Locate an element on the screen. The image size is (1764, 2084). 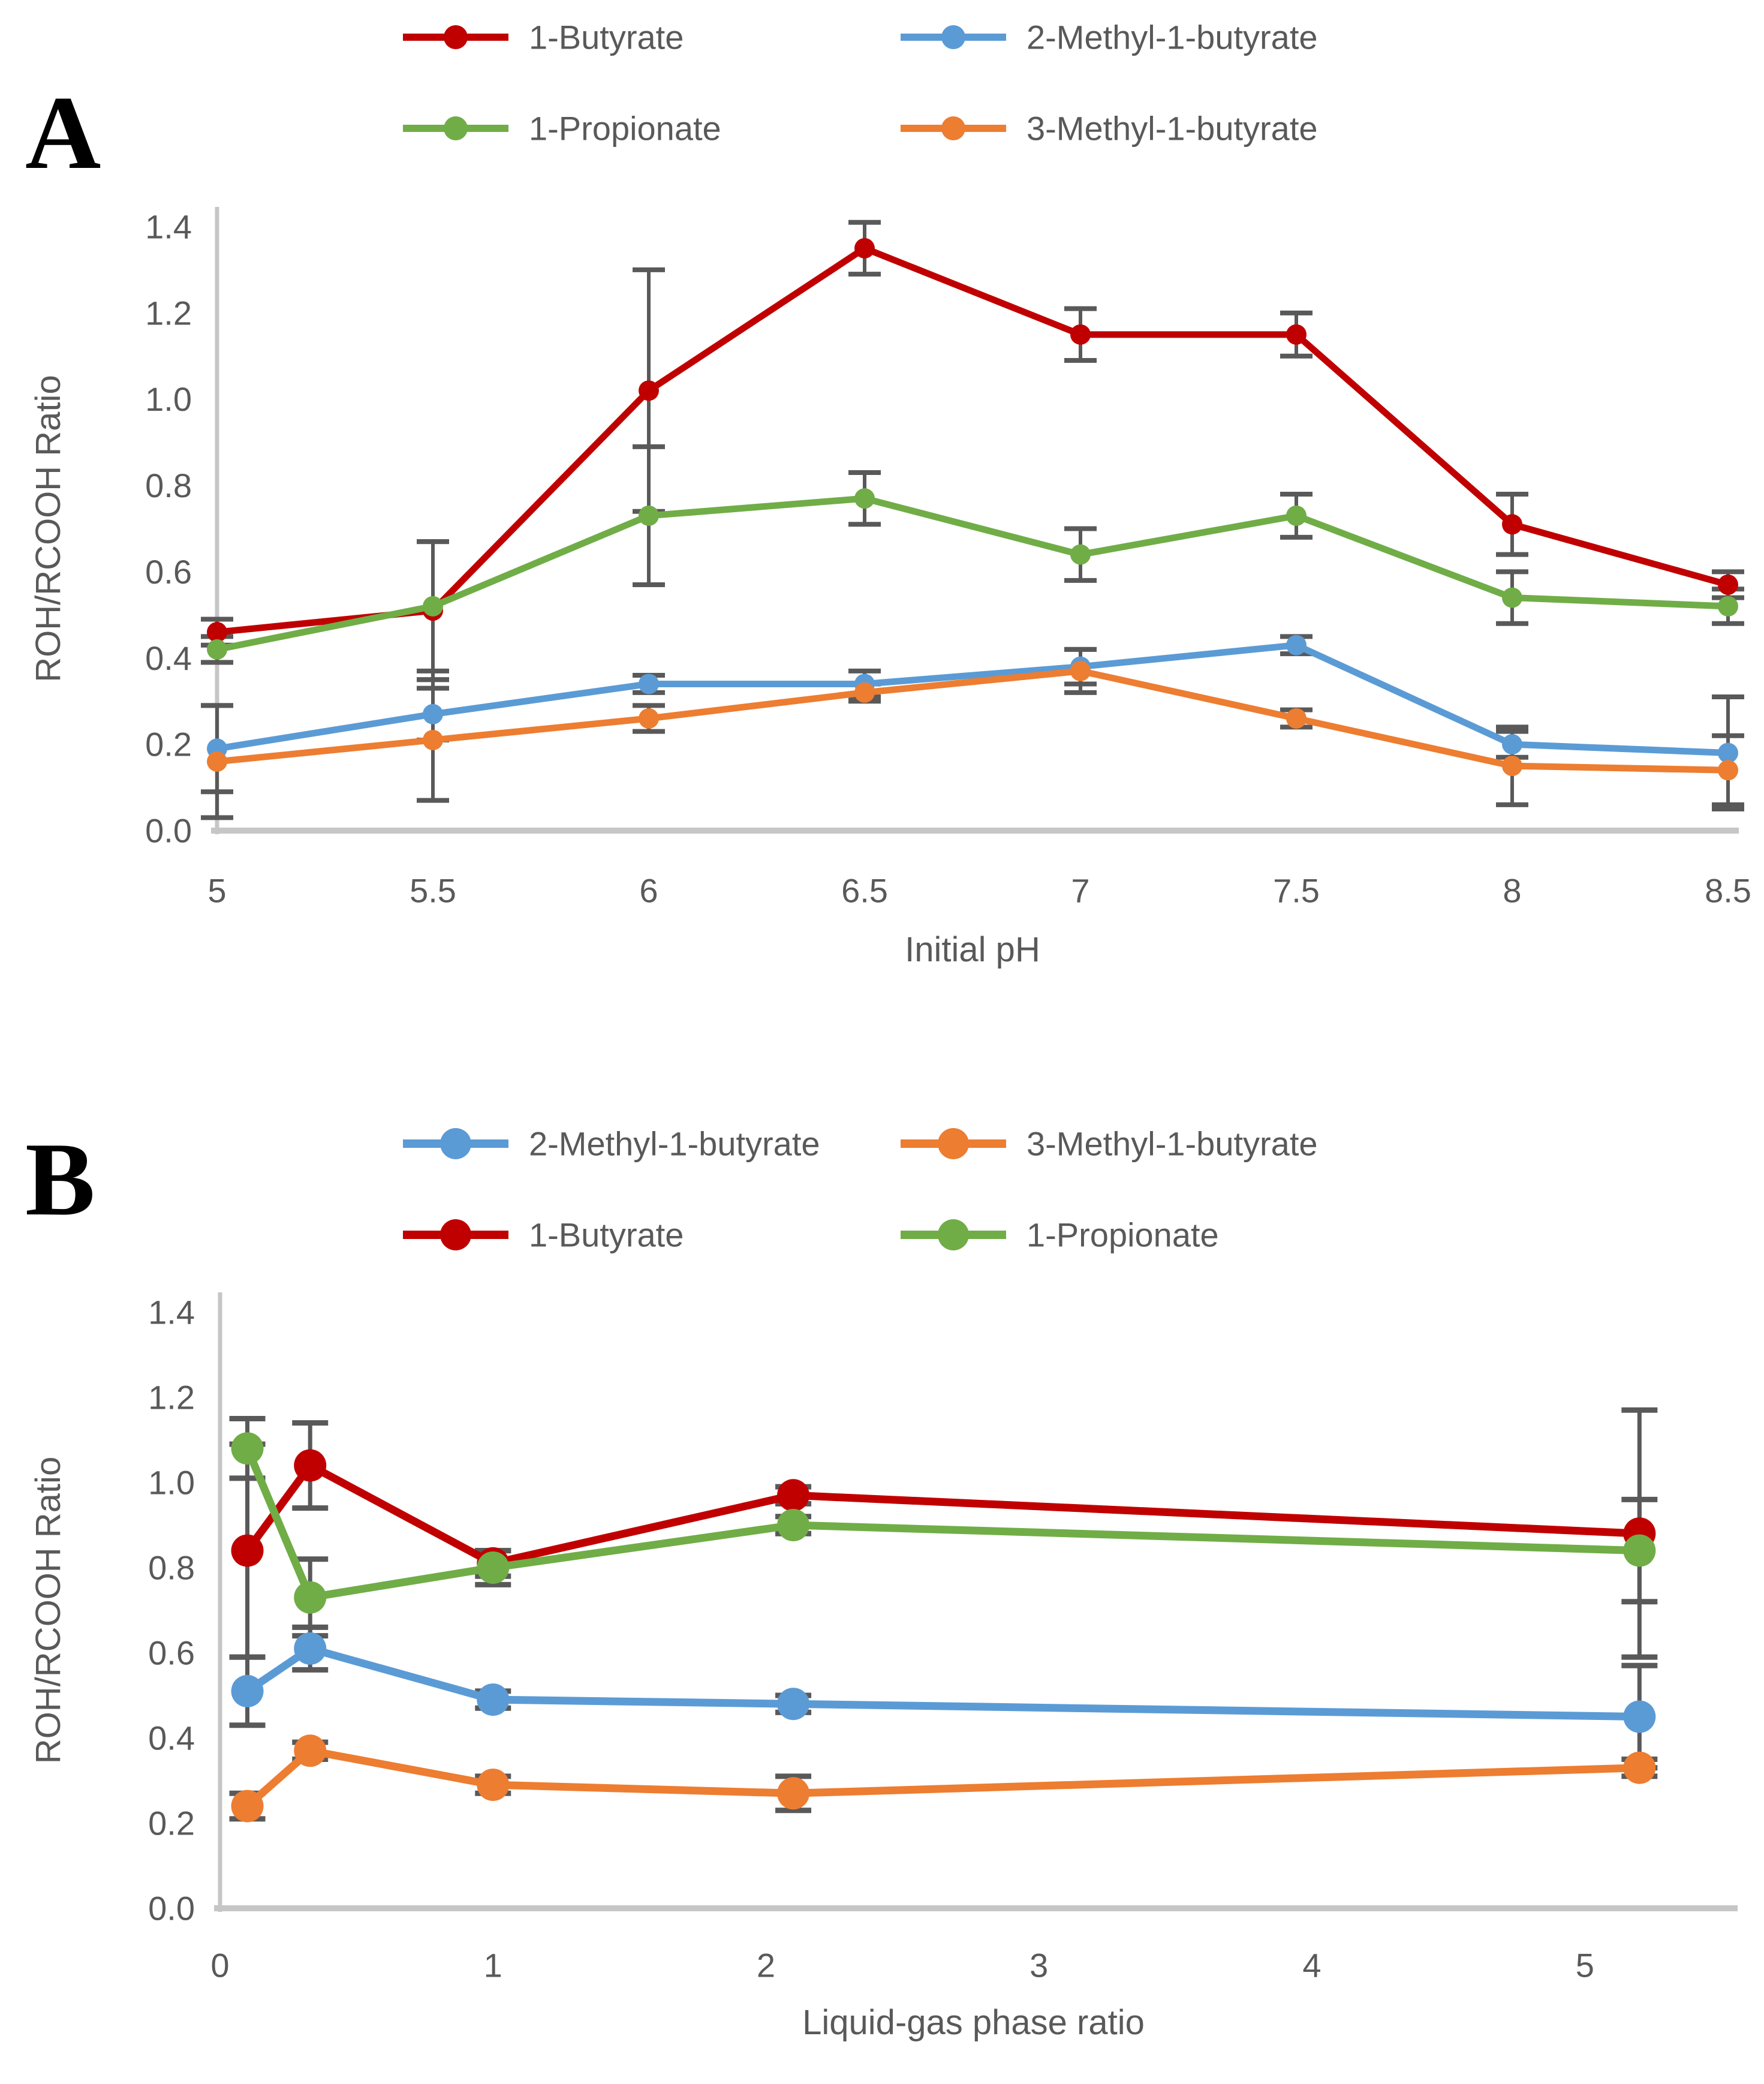
x-axis-title: Liquid-gas phase ratio is located at coordinates (973, 2022).